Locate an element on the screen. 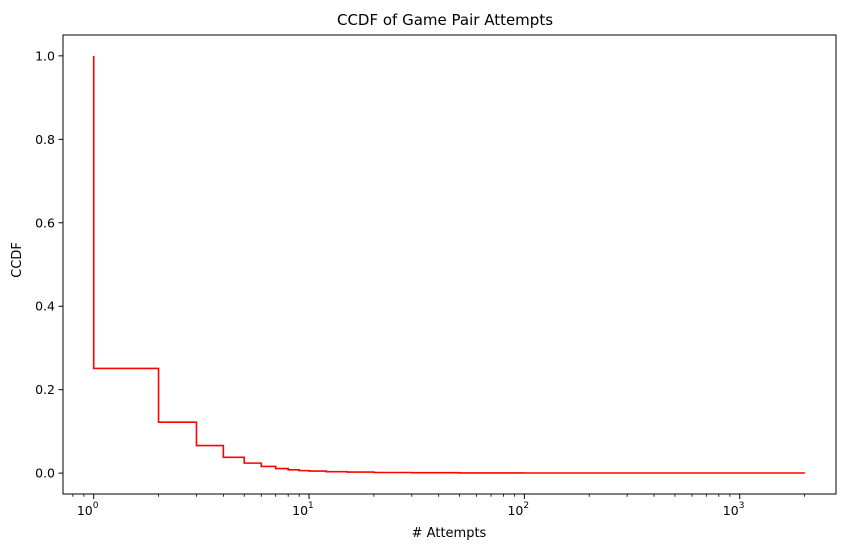 This screenshot has height=550, width=846. y-axis-label: CCDF is located at coordinates (17, 260).